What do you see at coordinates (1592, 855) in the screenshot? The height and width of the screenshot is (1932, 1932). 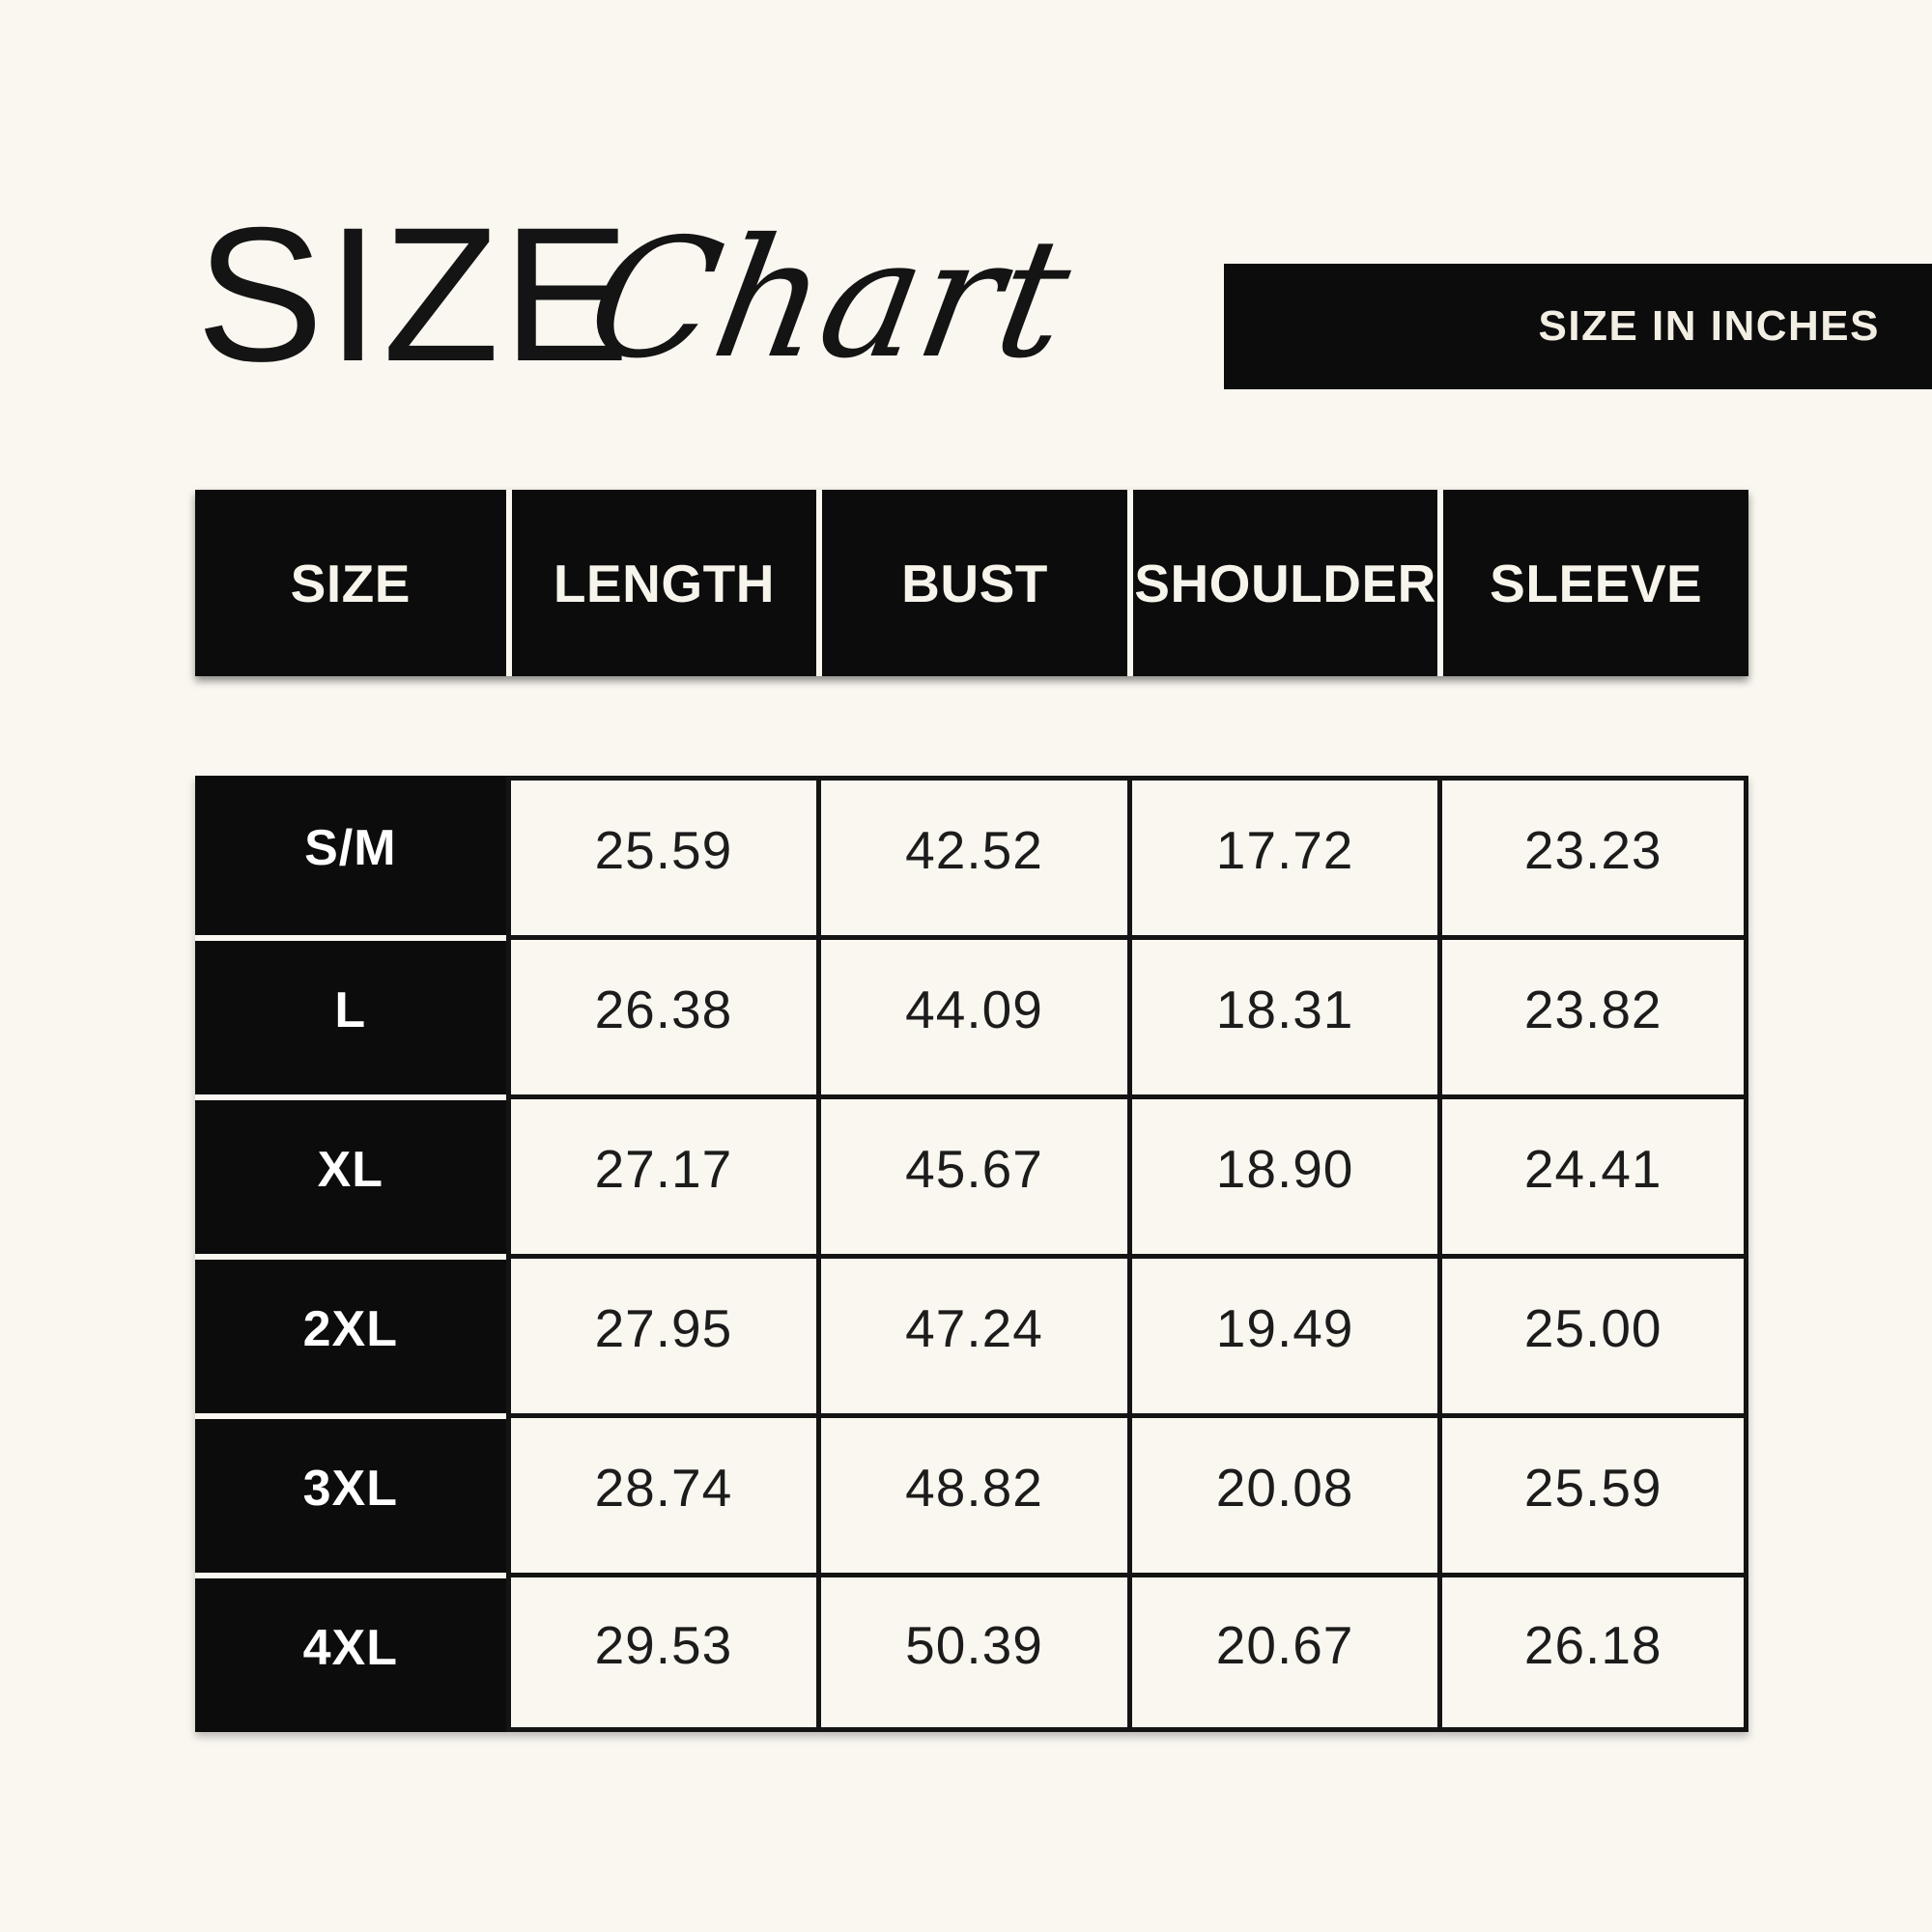 I see `cell-sm-sleeve: 23.23` at bounding box center [1592, 855].